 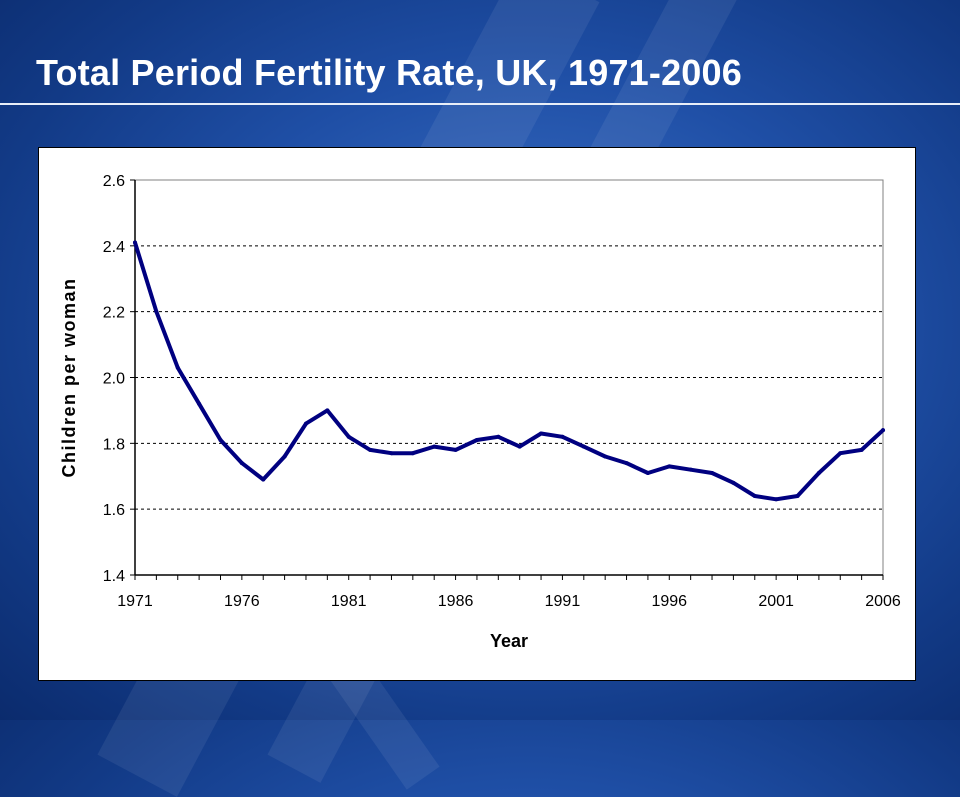 I want to click on x-tick-label: 1971, so click(x=135, y=601).